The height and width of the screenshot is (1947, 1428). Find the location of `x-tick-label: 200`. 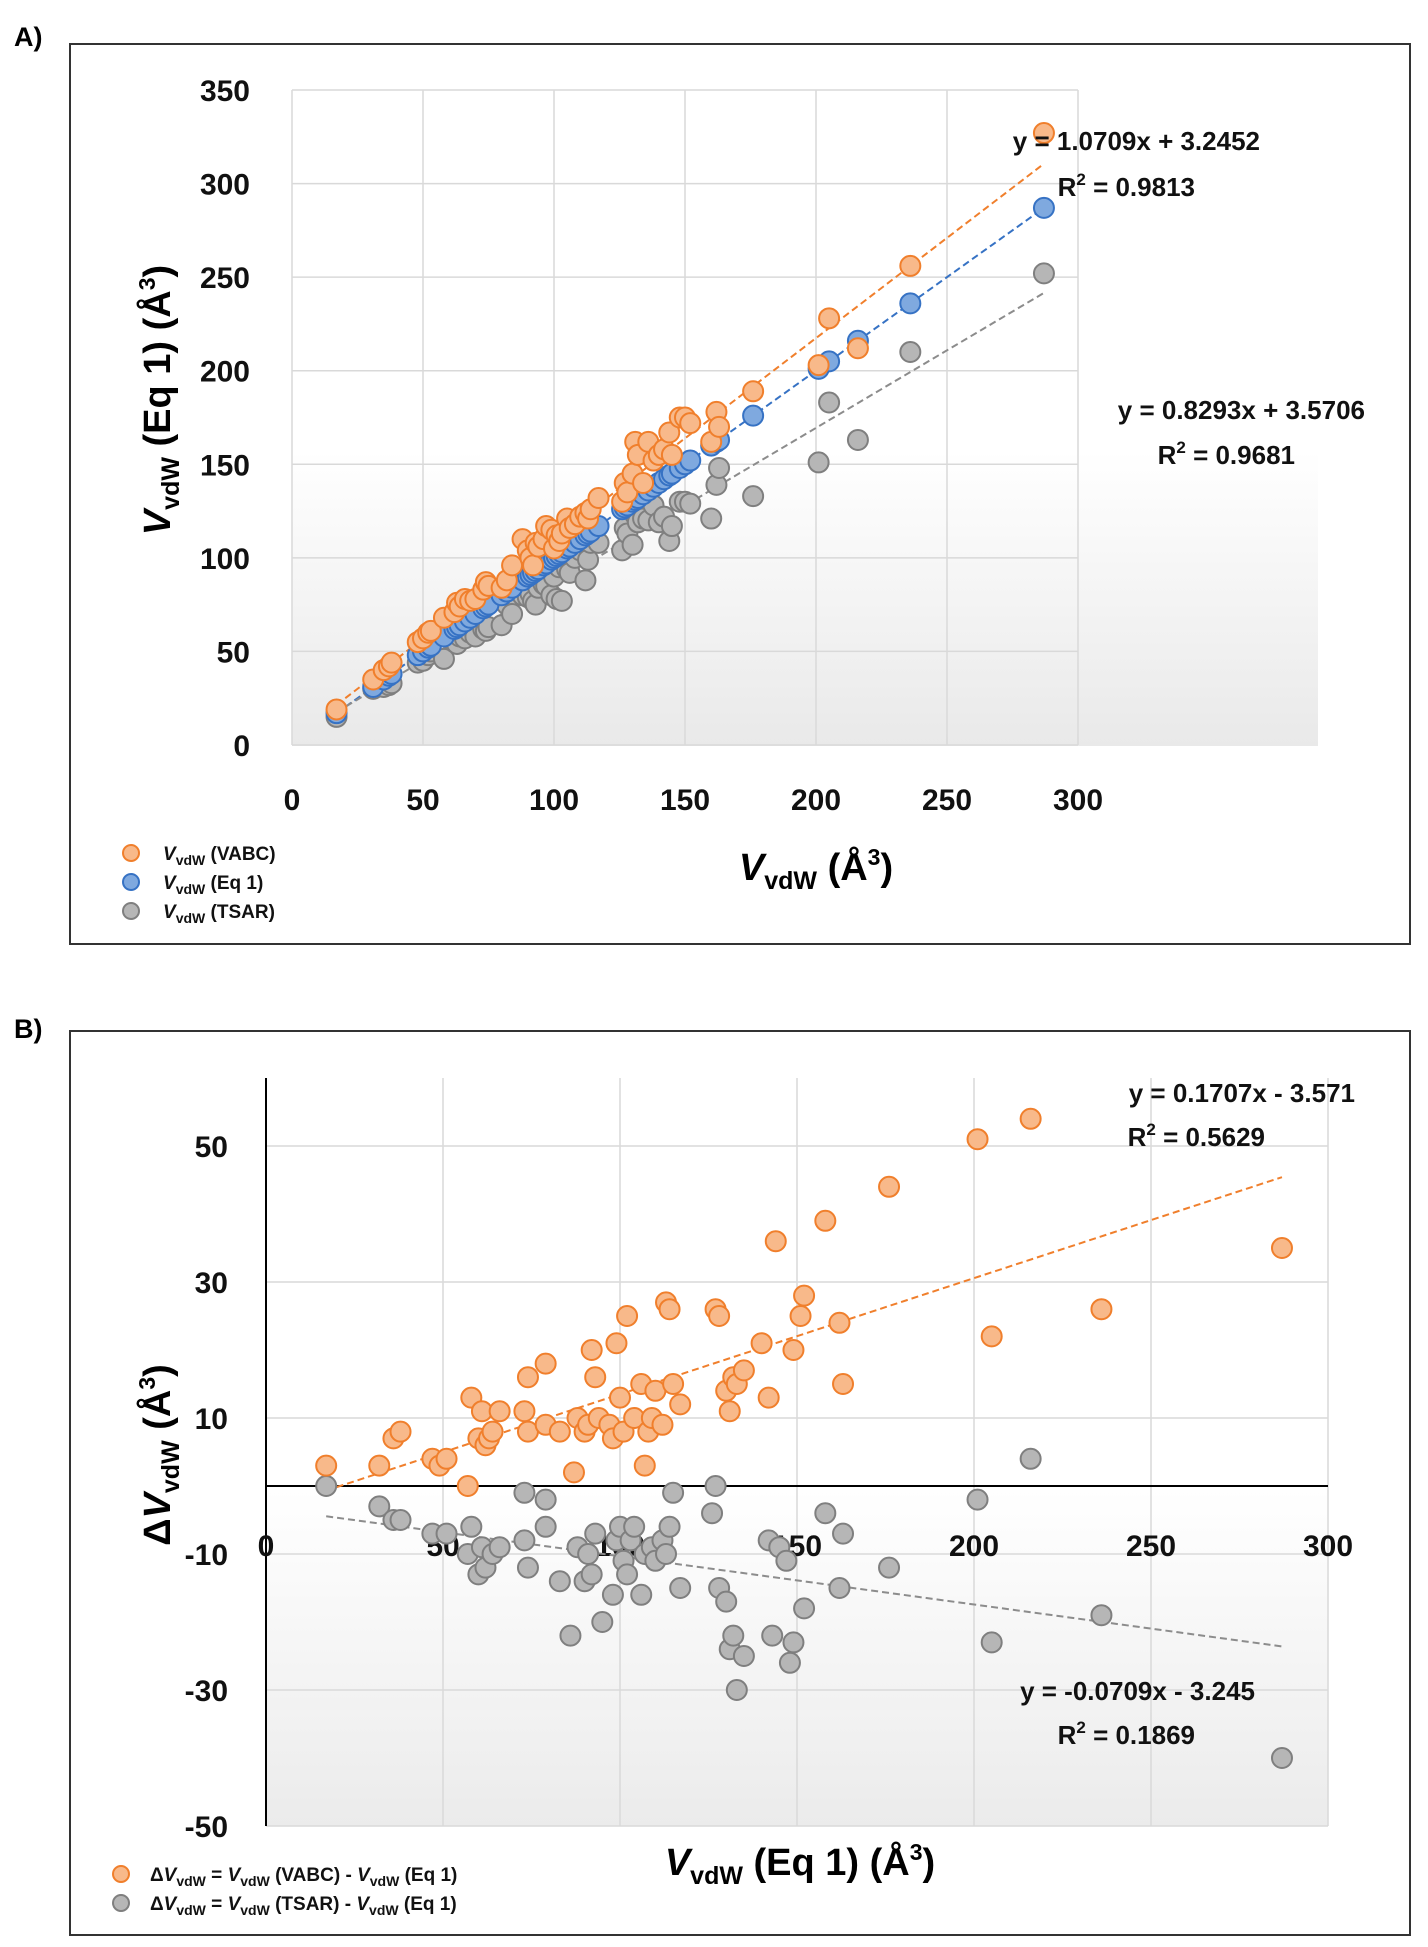

x-tick-label: 200 is located at coordinates (816, 800).